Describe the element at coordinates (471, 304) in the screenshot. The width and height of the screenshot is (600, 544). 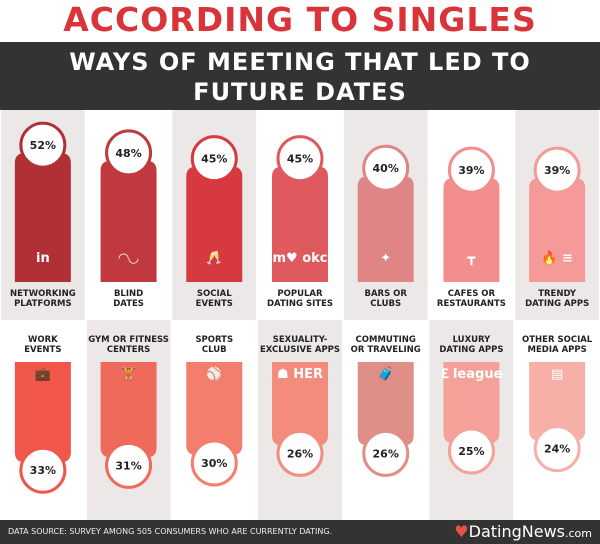
I see `category-label: RESTAURANTS` at that location.